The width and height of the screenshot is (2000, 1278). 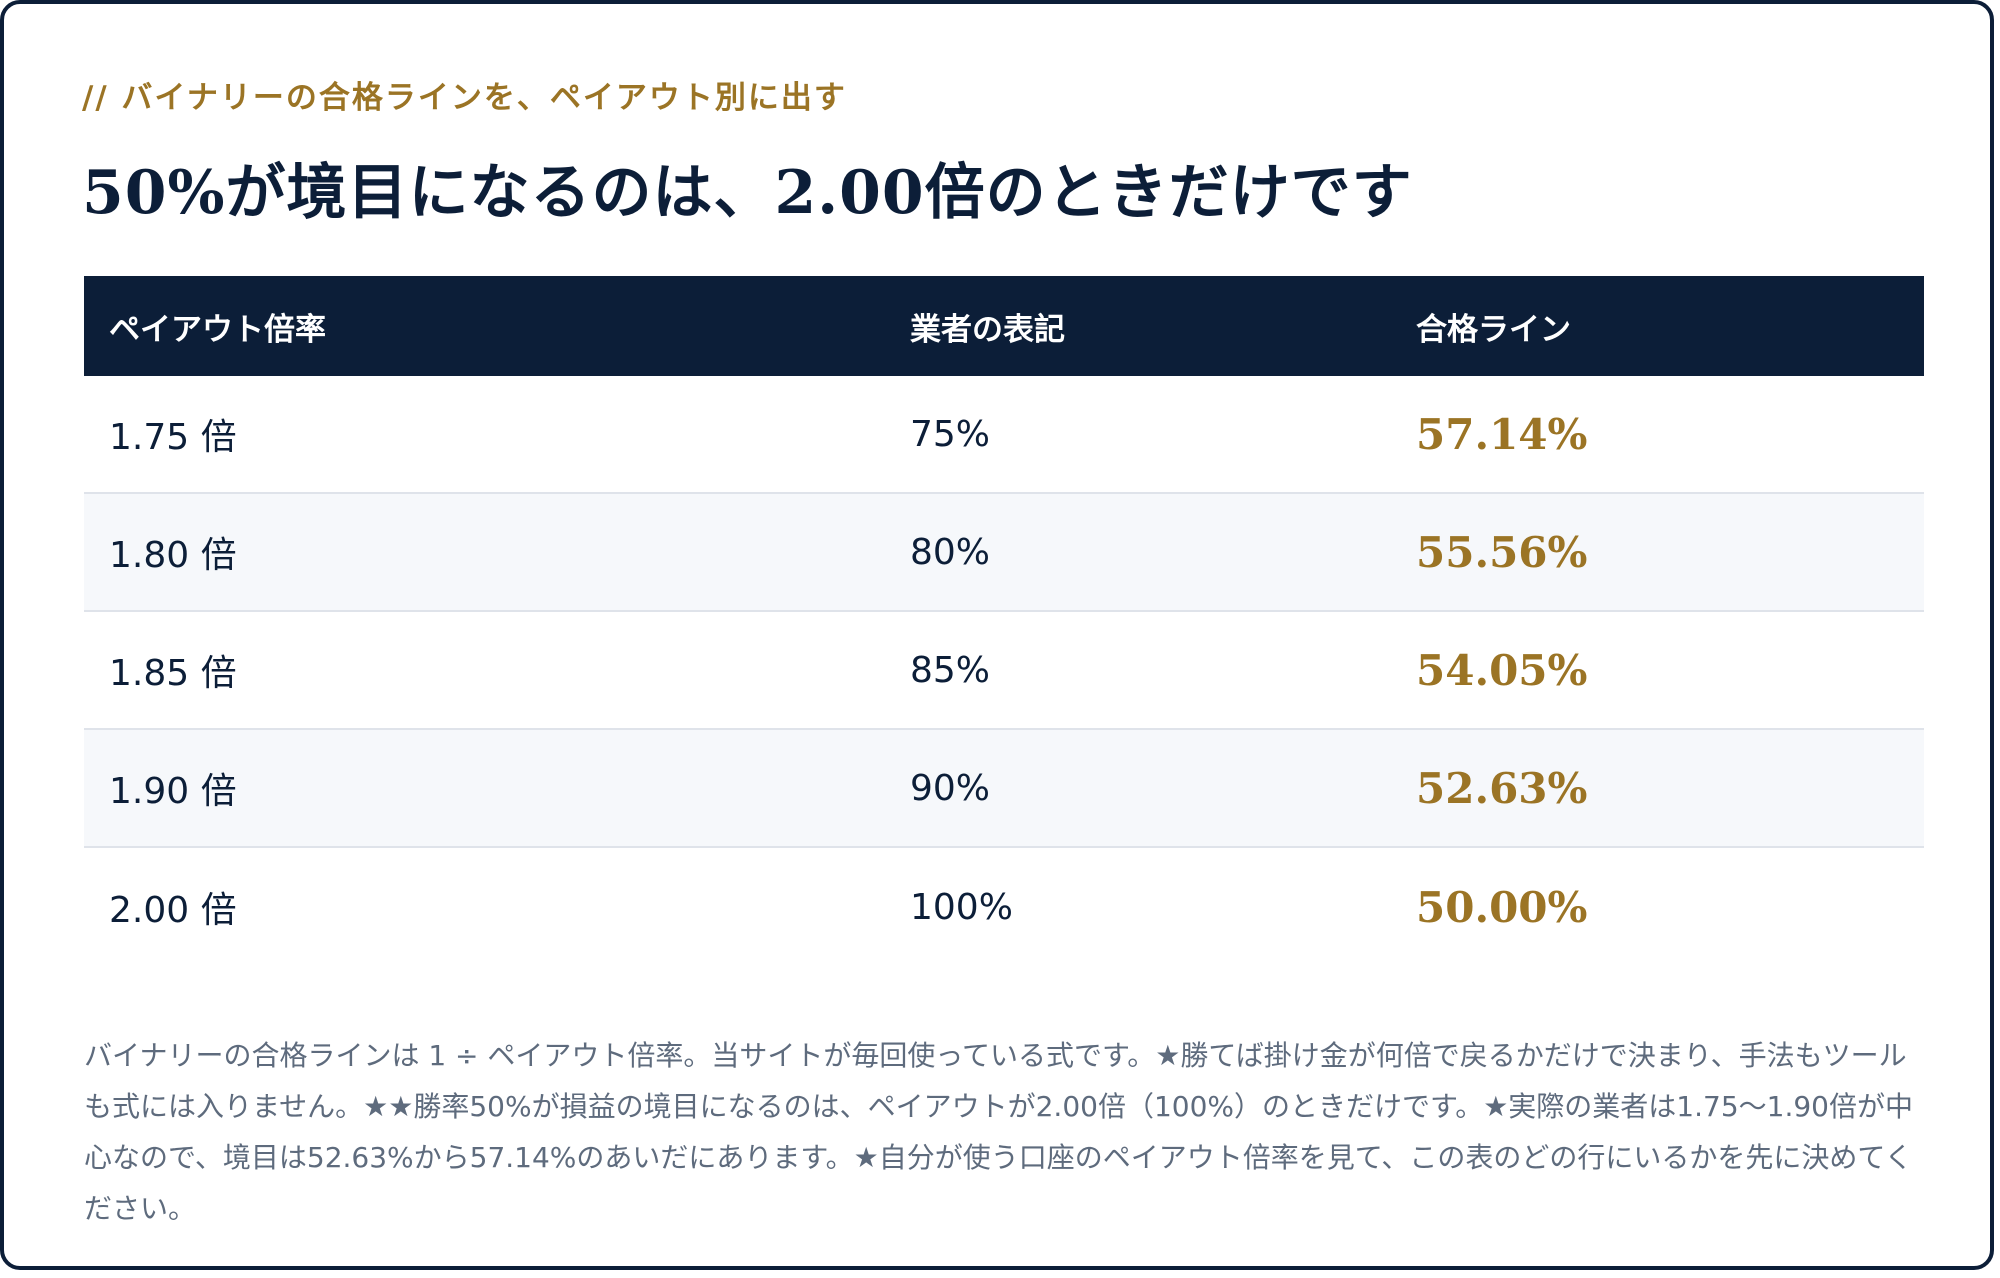 What do you see at coordinates (950, 434) in the screenshot?
I see `broker-label-cell: 75%` at bounding box center [950, 434].